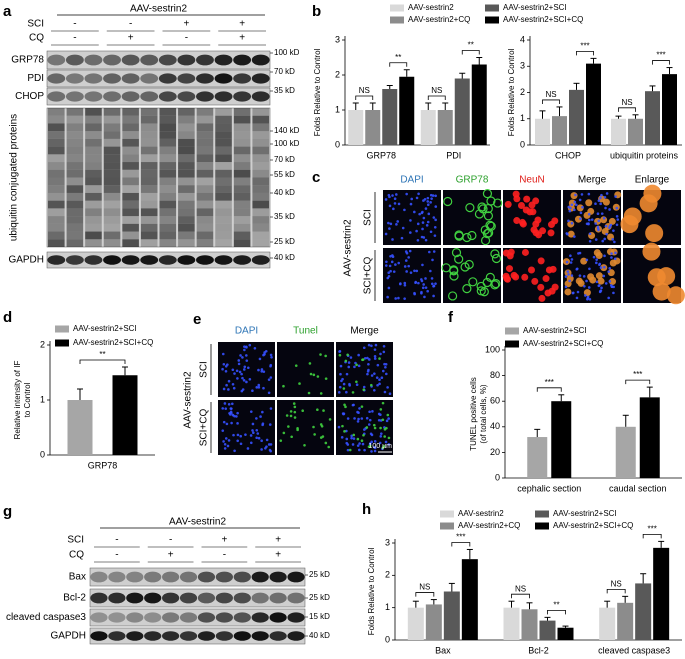 The width and height of the screenshot is (685, 659). Describe the element at coordinates (287, 143) in the screenshot. I see `marker-label: 100 kD` at that location.